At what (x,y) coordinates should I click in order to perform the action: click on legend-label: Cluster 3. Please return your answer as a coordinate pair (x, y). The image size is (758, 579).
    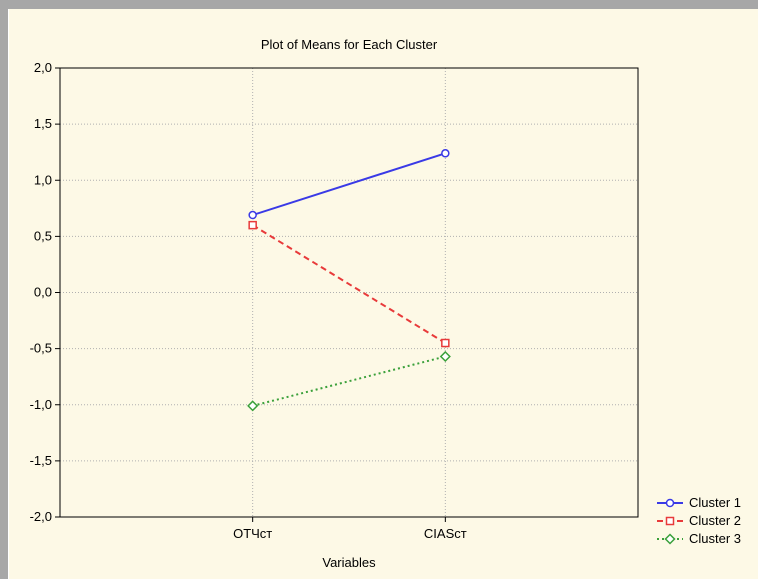
    Looking at the image, I should click on (715, 538).